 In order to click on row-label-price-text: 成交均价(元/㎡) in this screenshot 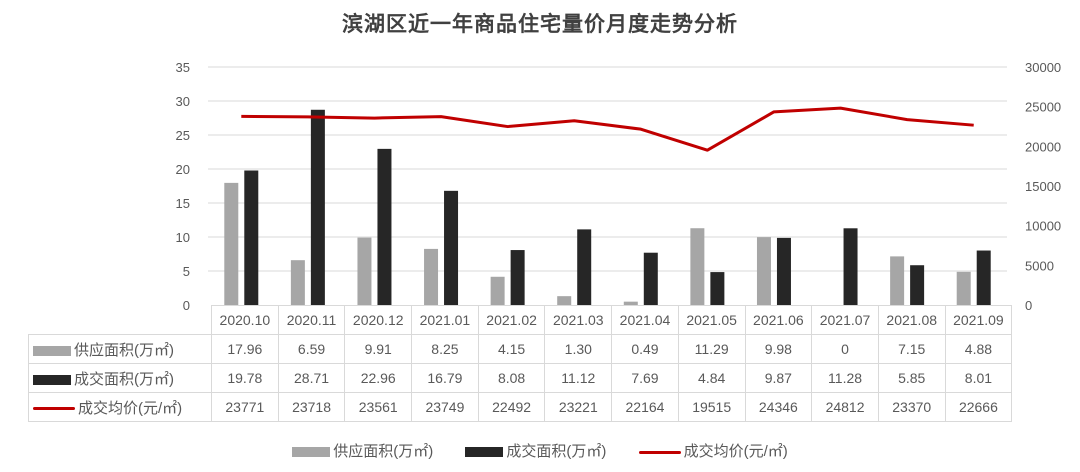, I will do `click(130, 408)`.